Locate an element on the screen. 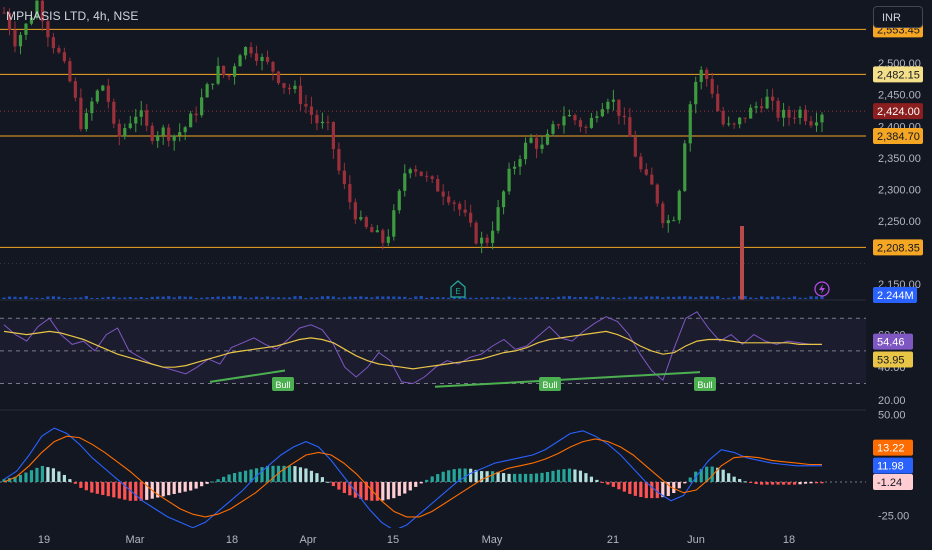  time-tick-label: 19 is located at coordinates (44, 540).